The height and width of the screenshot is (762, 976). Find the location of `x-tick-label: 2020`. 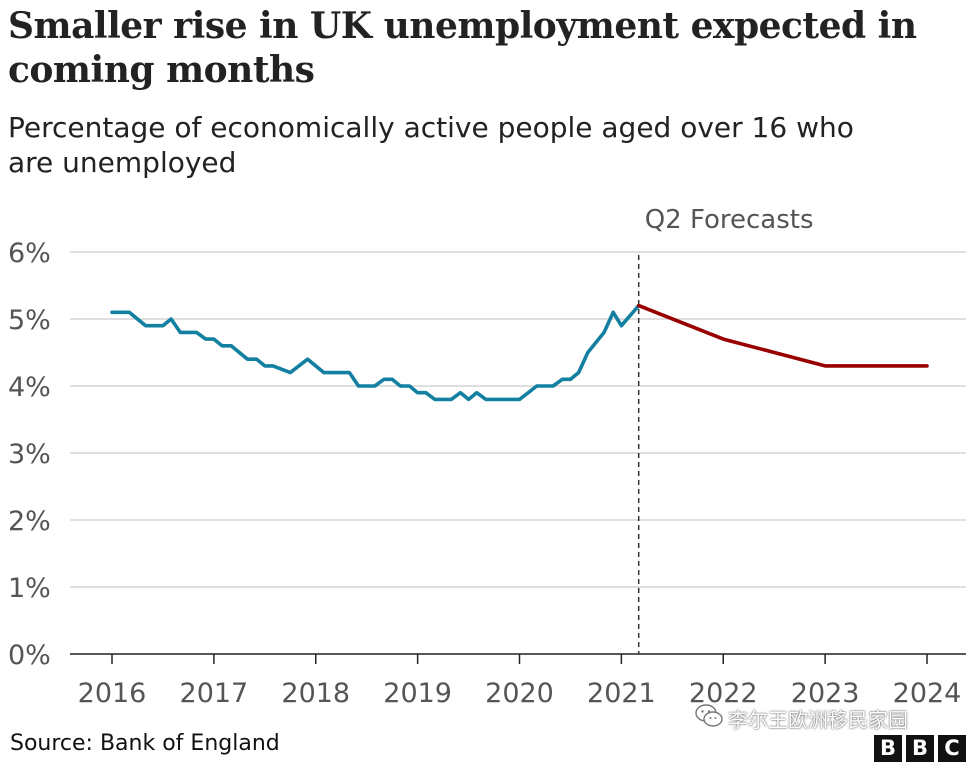

x-tick-label: 2020 is located at coordinates (519, 693).